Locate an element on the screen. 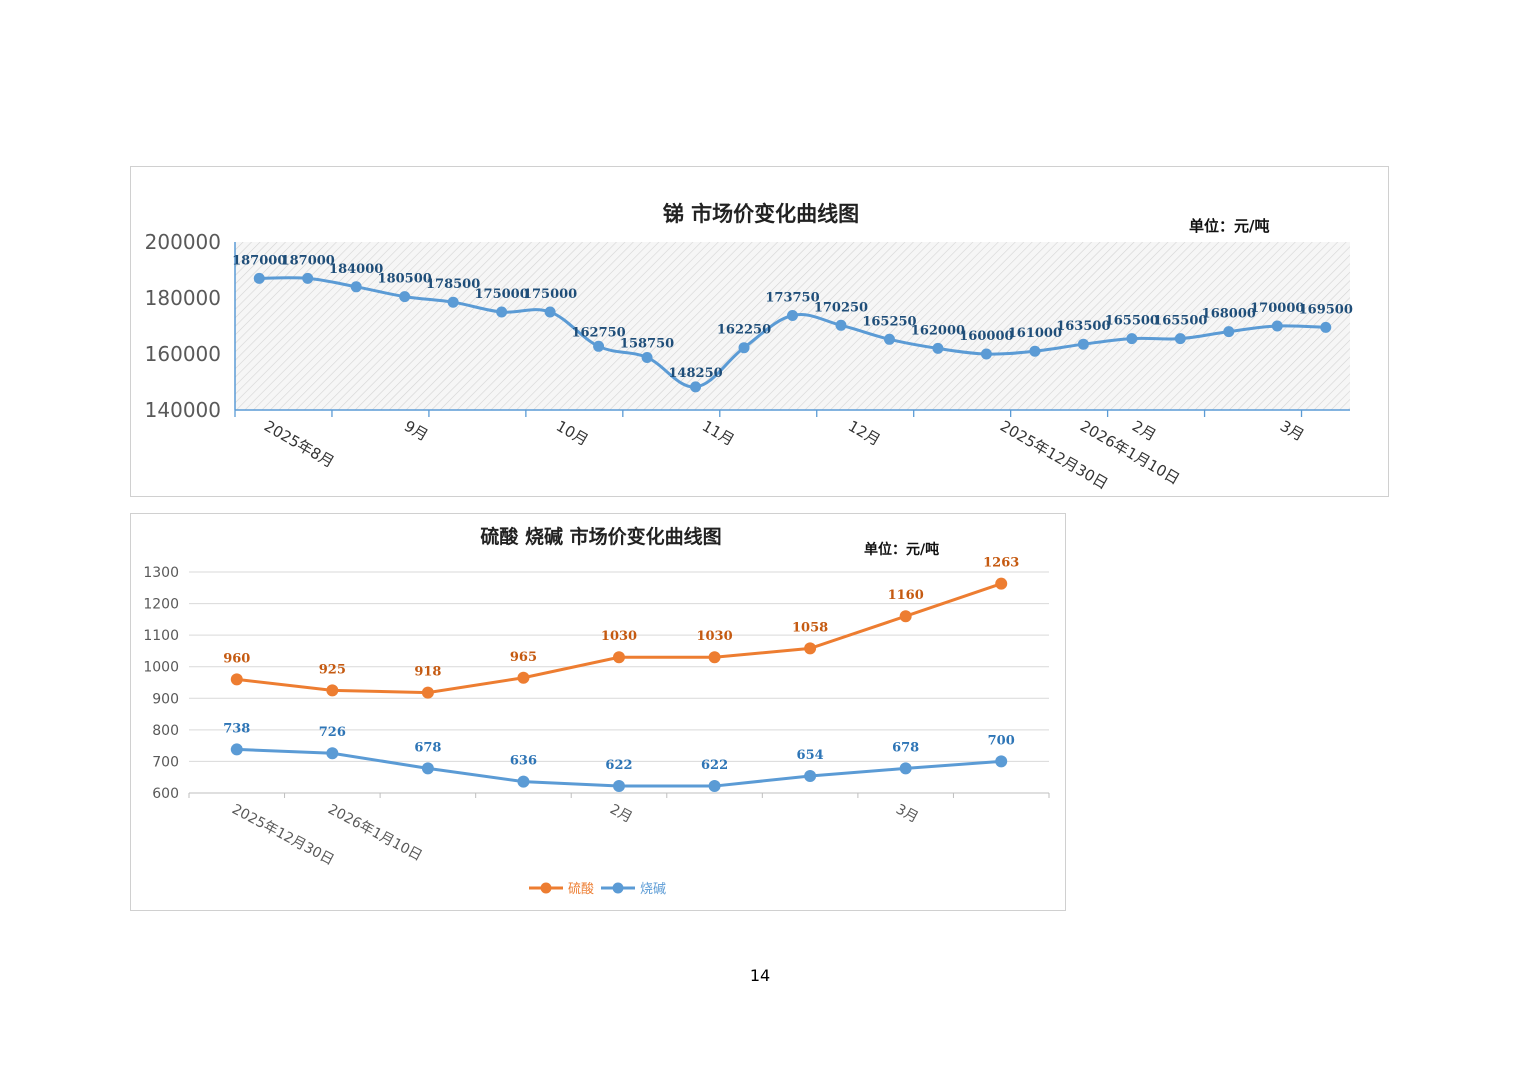  data-label: 161000 is located at coordinates (1035, 333).